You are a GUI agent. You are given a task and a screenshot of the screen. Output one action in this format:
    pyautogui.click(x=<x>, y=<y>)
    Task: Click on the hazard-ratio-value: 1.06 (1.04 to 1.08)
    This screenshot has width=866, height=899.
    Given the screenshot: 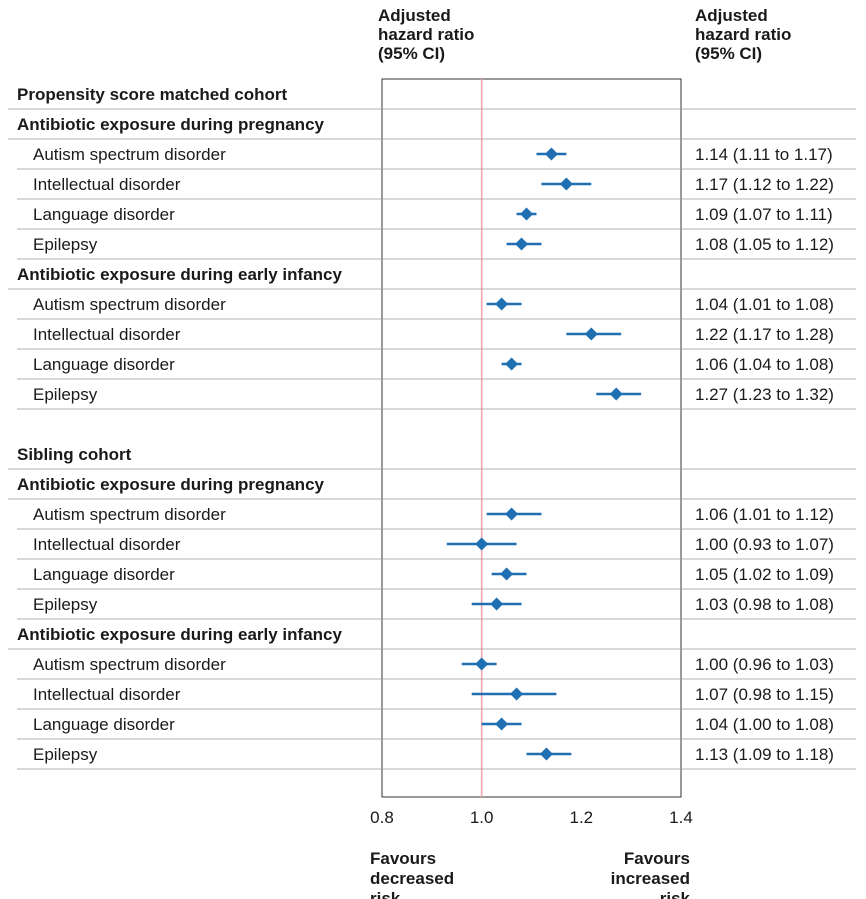 What is the action you would take?
    pyautogui.click(x=764, y=364)
    